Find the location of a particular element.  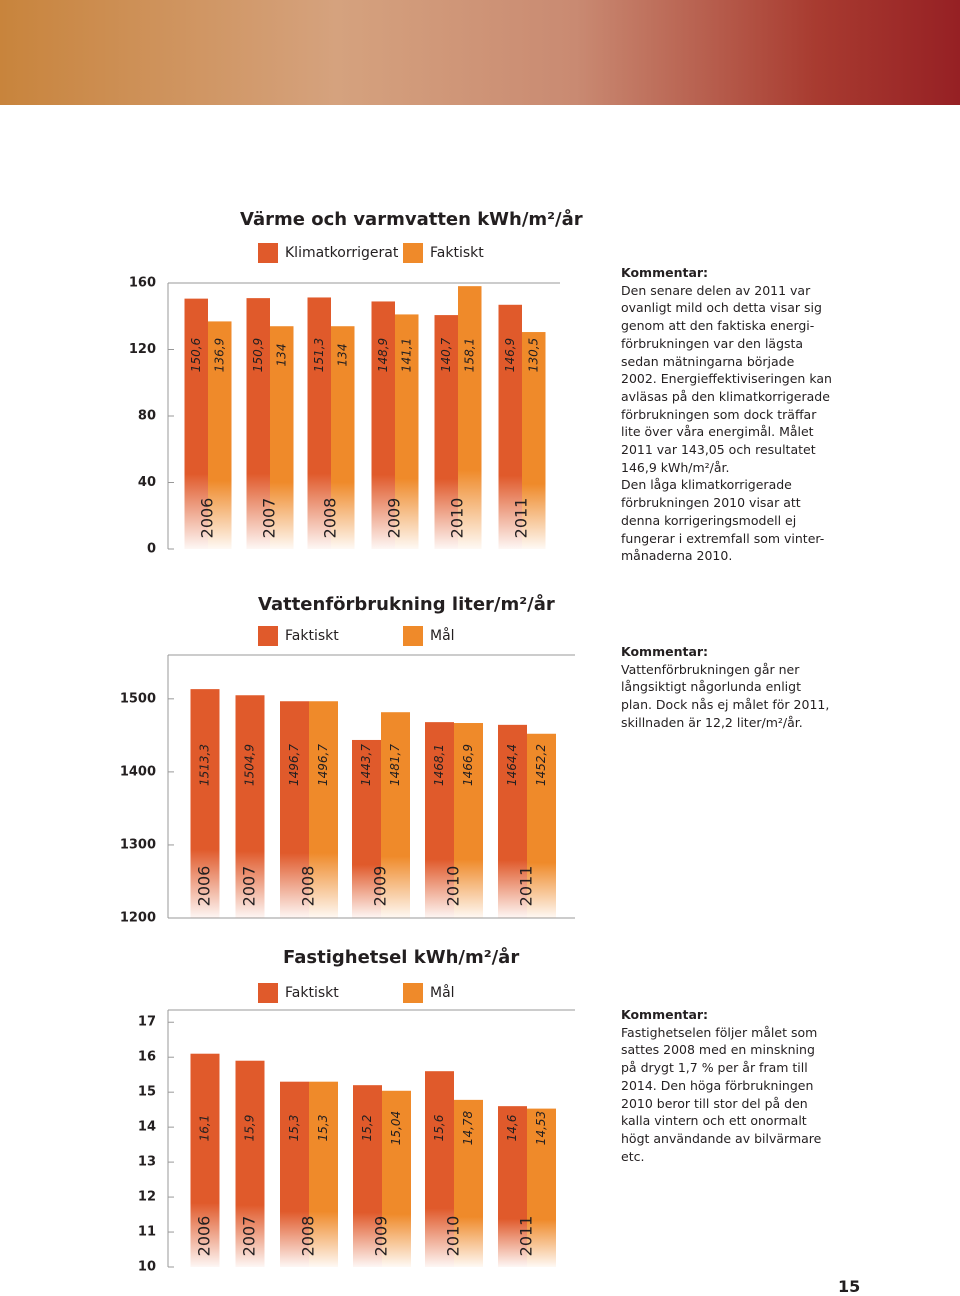

value-label: 1481,7 is located at coordinates (395, 765).